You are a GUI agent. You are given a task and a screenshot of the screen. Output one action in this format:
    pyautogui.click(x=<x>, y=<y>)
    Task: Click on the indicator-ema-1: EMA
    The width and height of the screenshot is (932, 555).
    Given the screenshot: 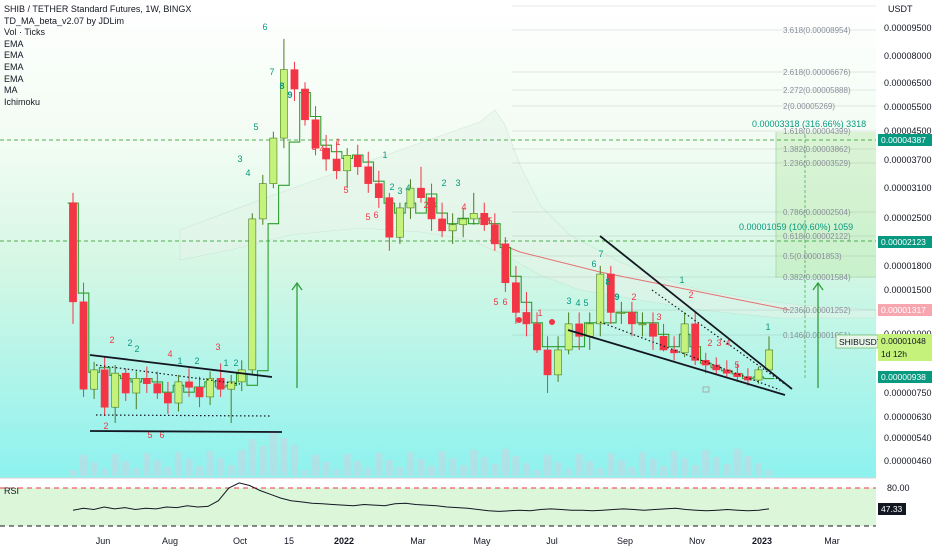 What is the action you would take?
    pyautogui.click(x=14, y=43)
    